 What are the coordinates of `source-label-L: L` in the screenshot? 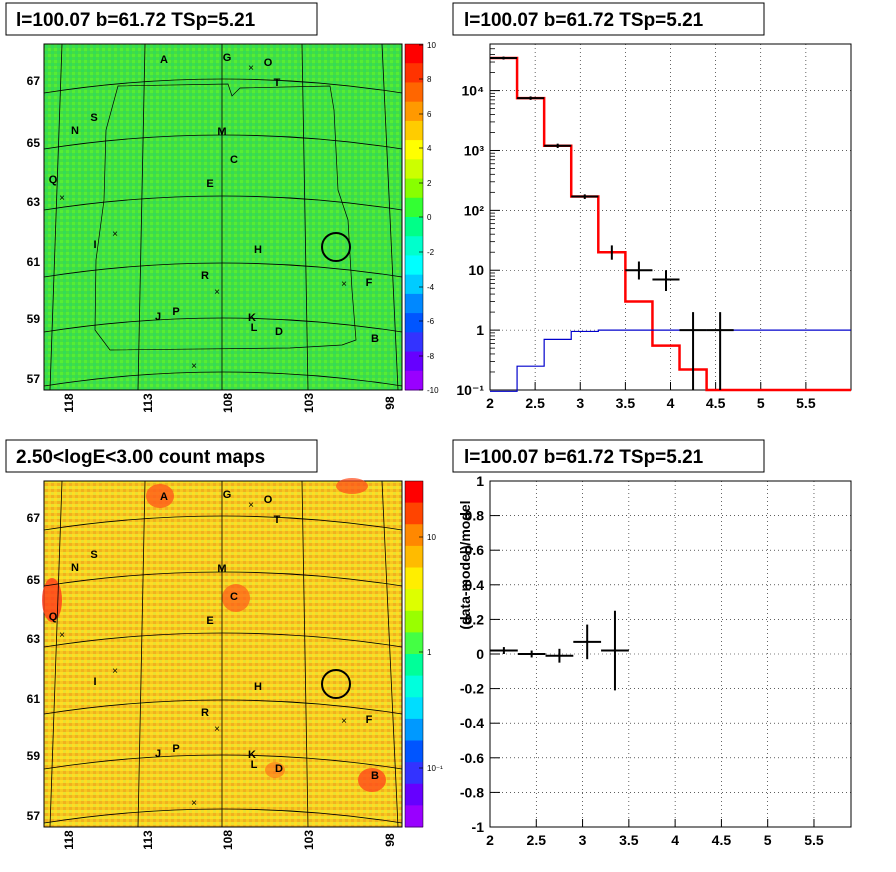 It's located at (254, 765).